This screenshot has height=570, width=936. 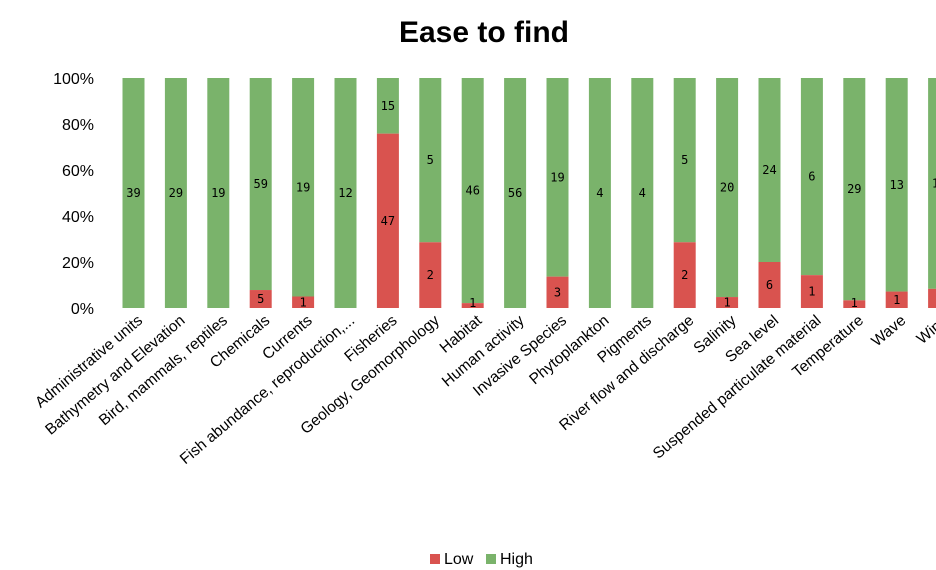 I want to click on legend-high-label: High, so click(x=516, y=559).